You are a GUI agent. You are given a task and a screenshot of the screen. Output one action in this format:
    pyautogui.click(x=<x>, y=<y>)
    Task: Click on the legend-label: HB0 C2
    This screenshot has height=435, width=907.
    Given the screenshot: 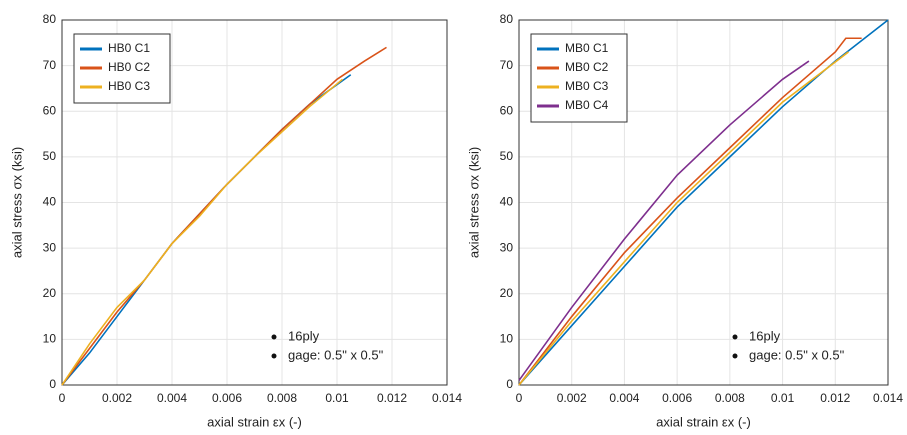 What is the action you would take?
    pyautogui.click(x=129, y=67)
    